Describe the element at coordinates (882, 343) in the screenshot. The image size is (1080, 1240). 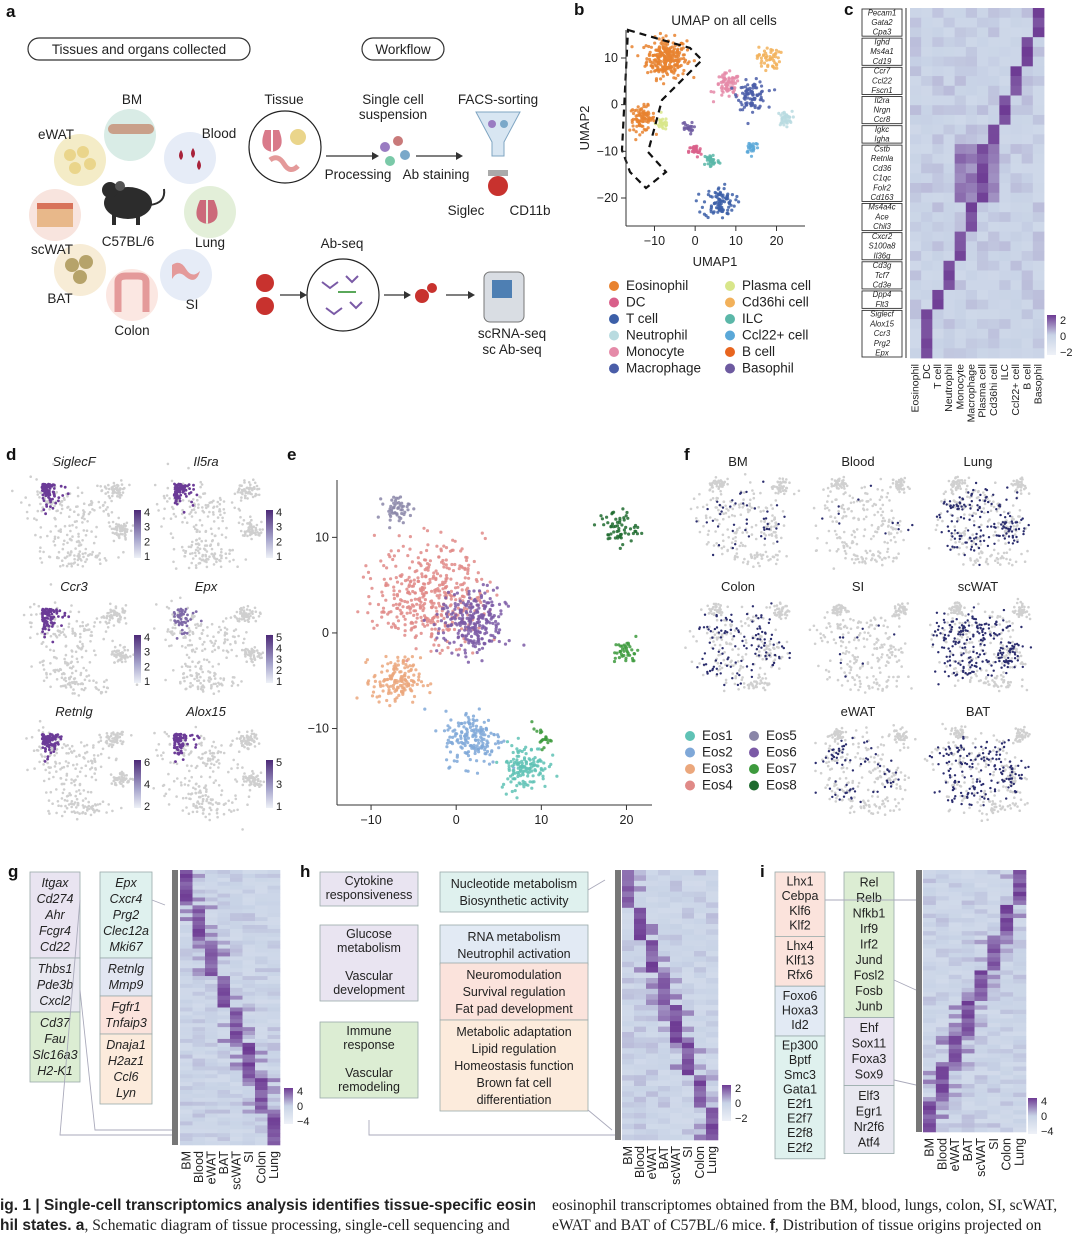
I see `gene-label: Prg2` at that location.